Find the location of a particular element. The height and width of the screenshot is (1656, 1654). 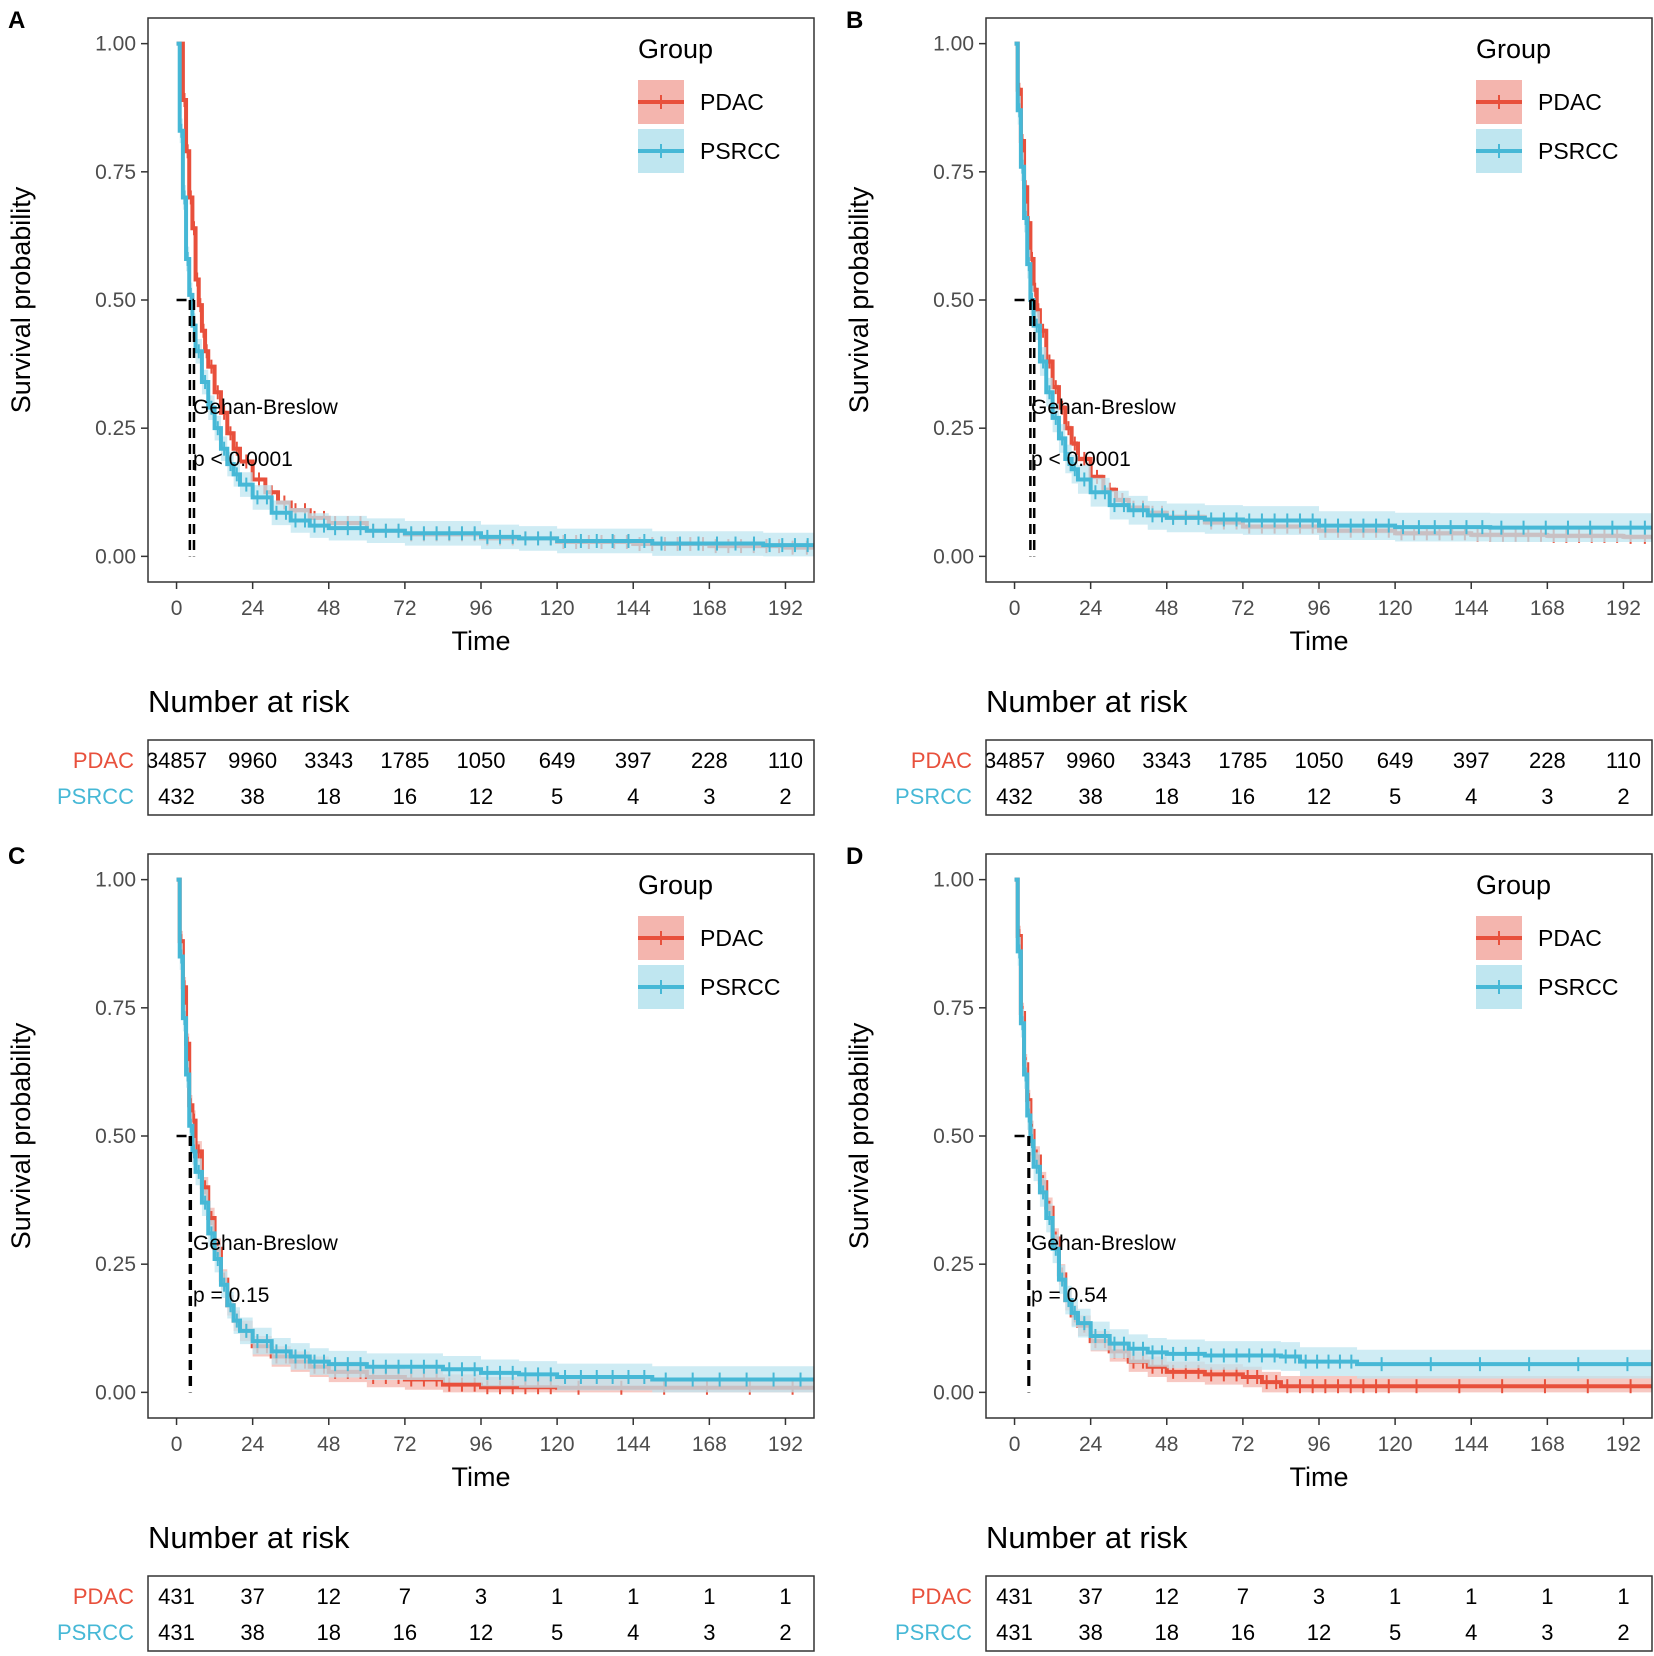

risk-cell: 431 is located at coordinates (176, 1632).